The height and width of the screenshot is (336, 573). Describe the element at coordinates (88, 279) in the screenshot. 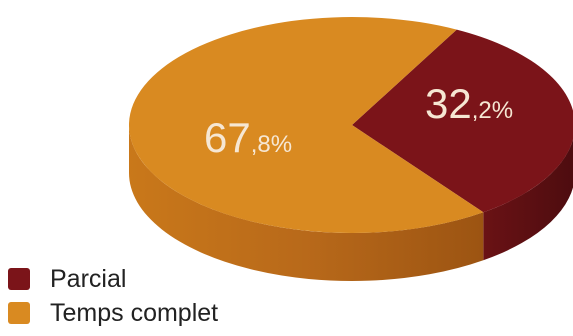

I see `legend-label-parcial: Parcial` at that location.